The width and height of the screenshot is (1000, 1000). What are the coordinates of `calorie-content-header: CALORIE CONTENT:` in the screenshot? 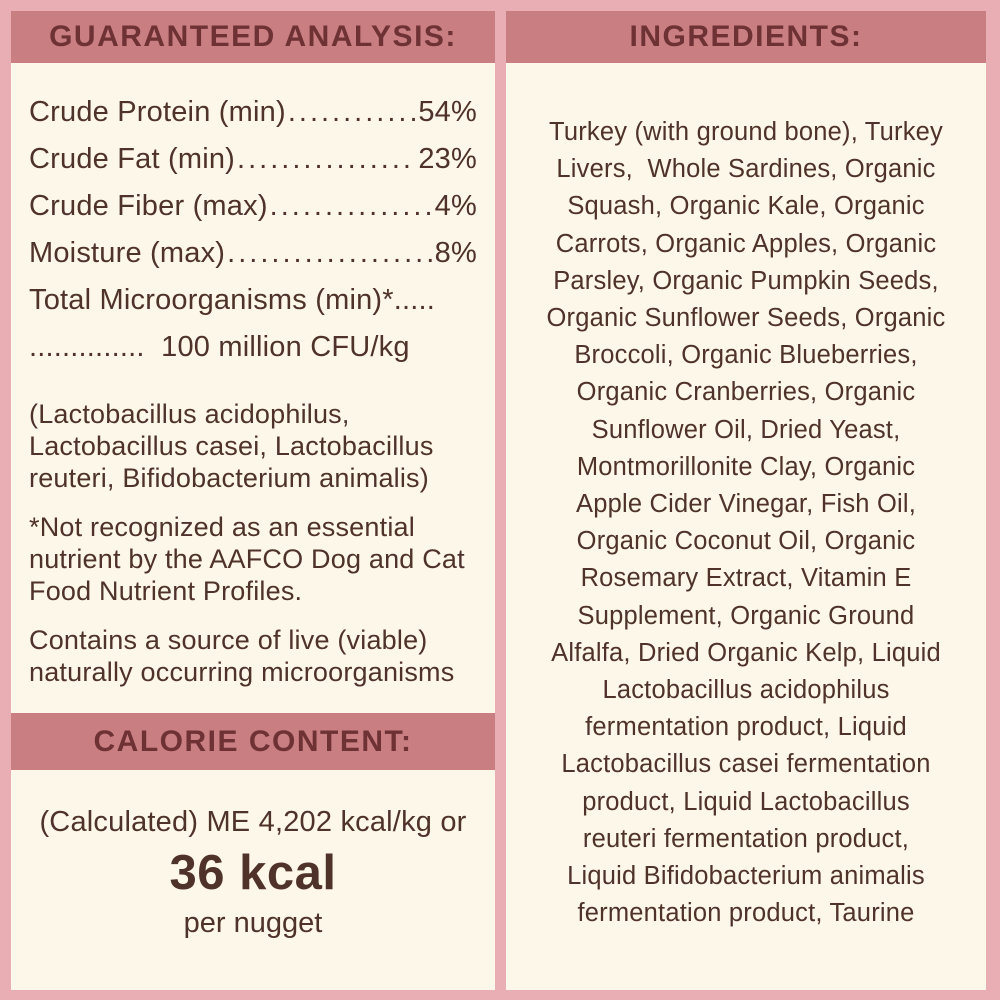 It's located at (253, 741).